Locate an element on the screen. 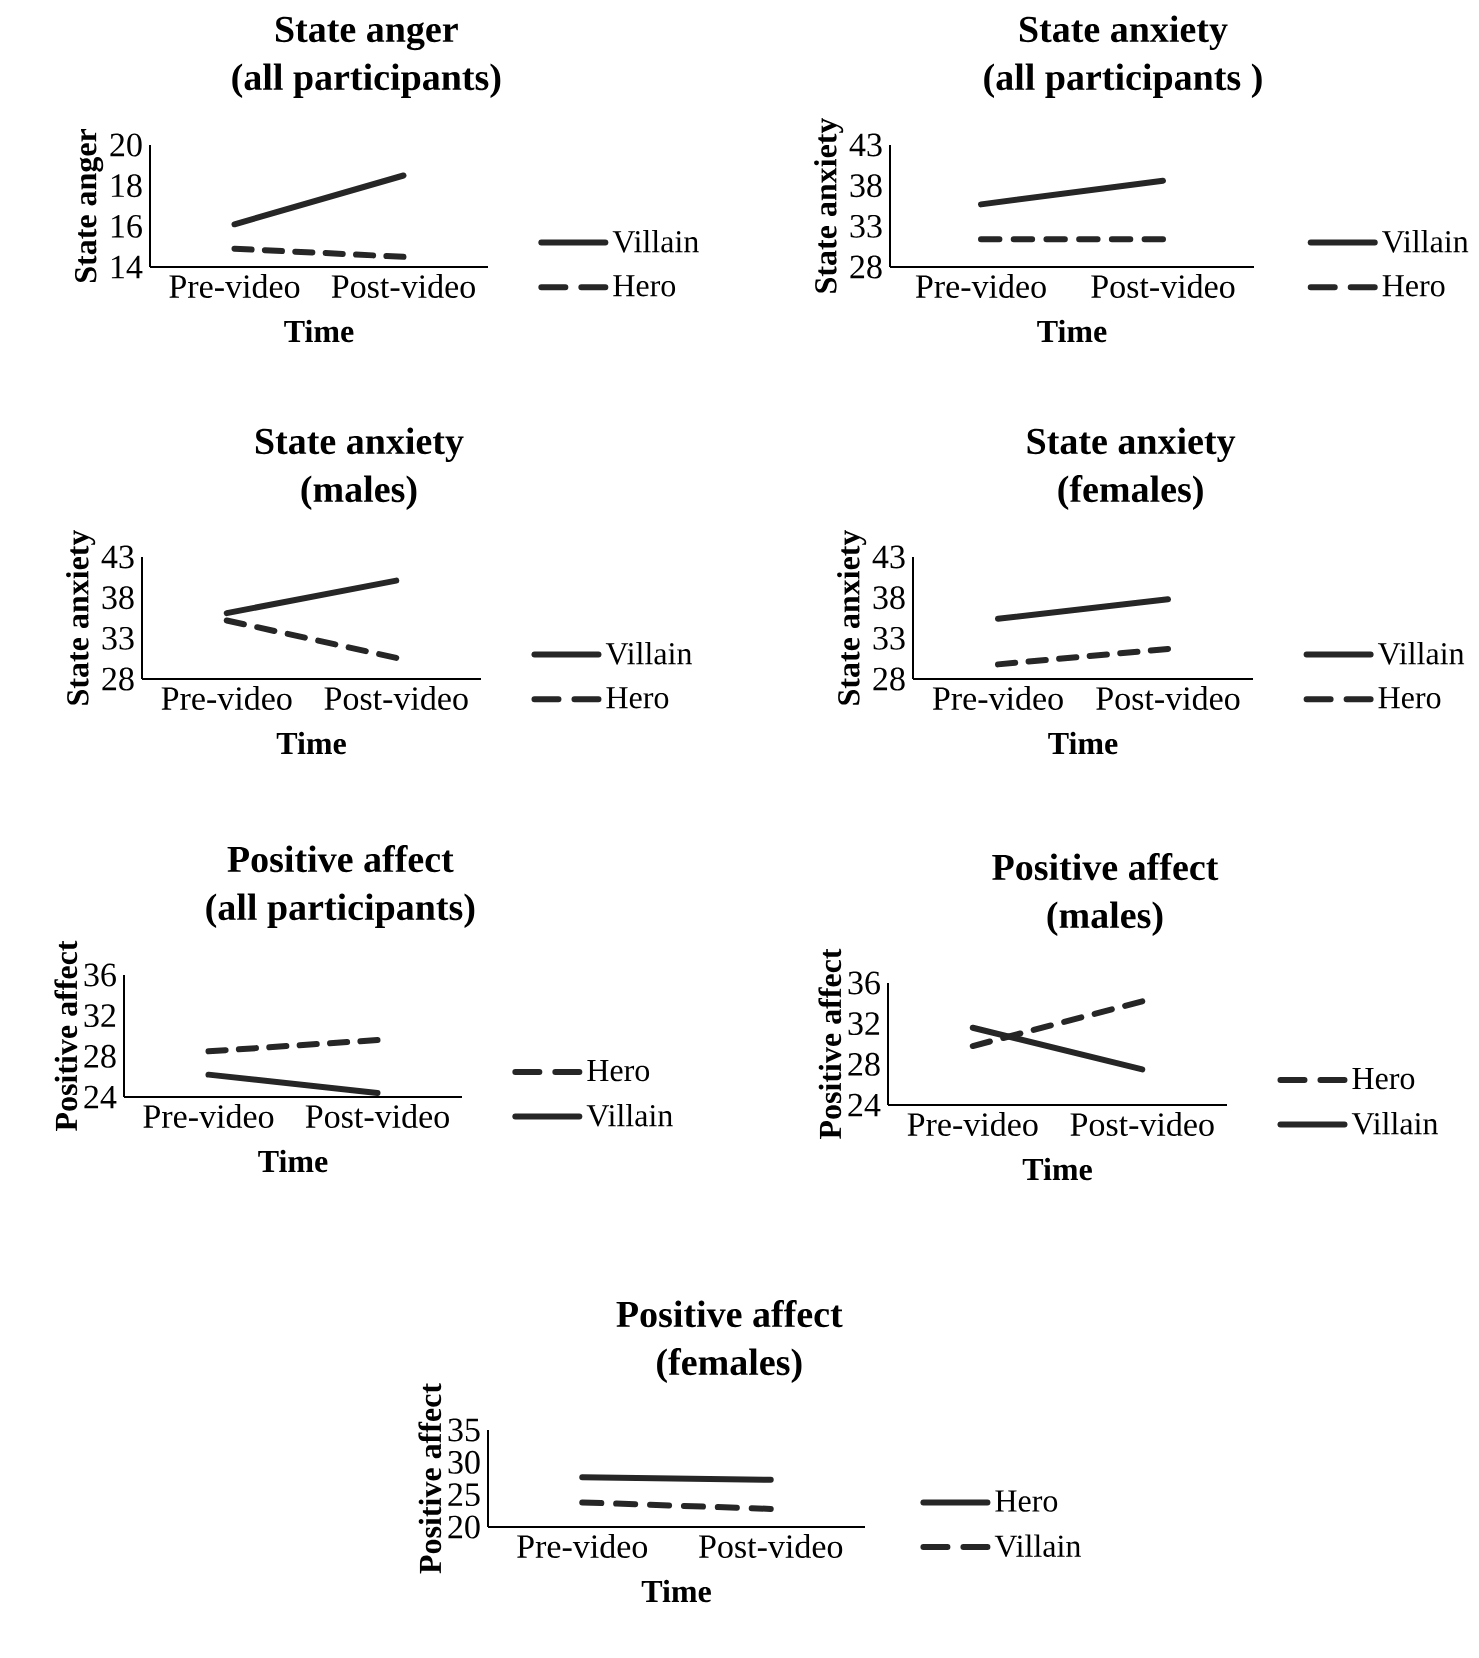 This screenshot has height=1658, width=1479. chart-subtitle: (all participants ) is located at coordinates (1123, 80).